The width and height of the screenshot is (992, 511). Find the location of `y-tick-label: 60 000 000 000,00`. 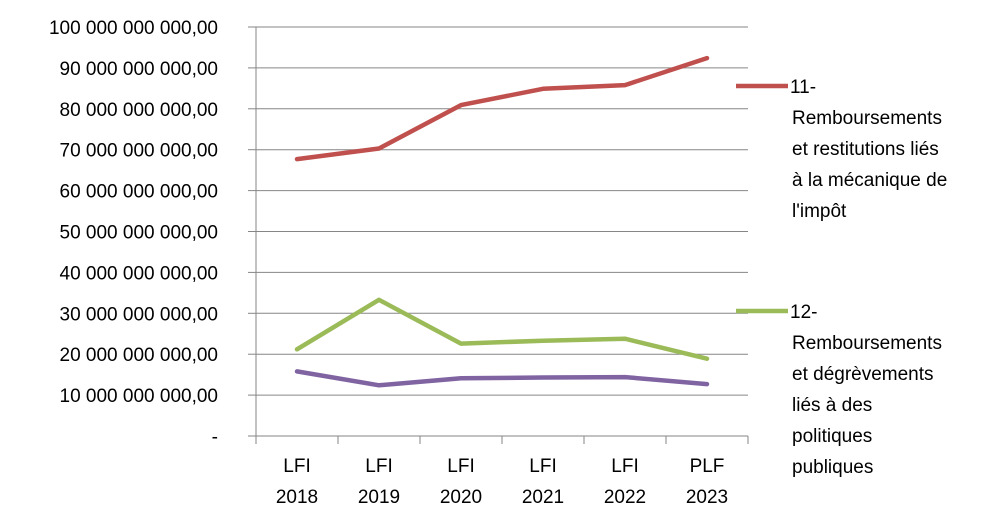

y-tick-label: 60 000 000 000,00 is located at coordinates (139, 192).